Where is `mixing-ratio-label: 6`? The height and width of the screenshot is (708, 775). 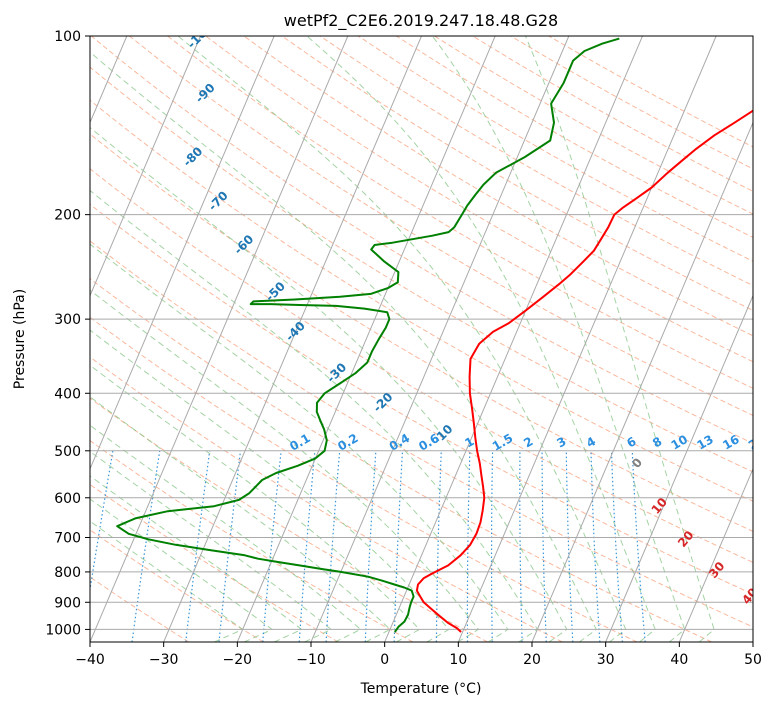 mixing-ratio-label: 6 is located at coordinates (631, 442).